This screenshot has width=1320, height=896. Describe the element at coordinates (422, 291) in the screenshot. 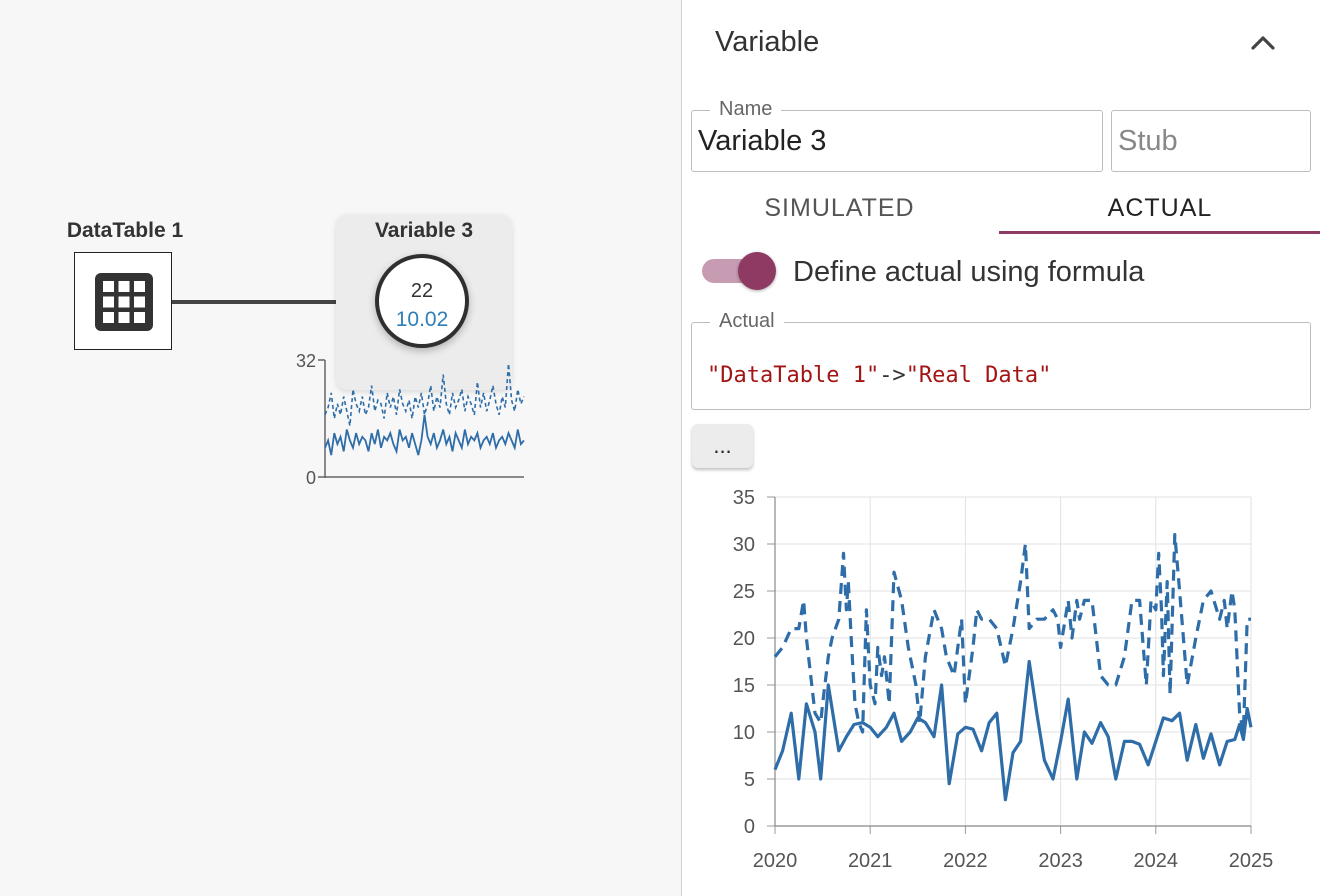

I see `simulated-value: 22` at that location.